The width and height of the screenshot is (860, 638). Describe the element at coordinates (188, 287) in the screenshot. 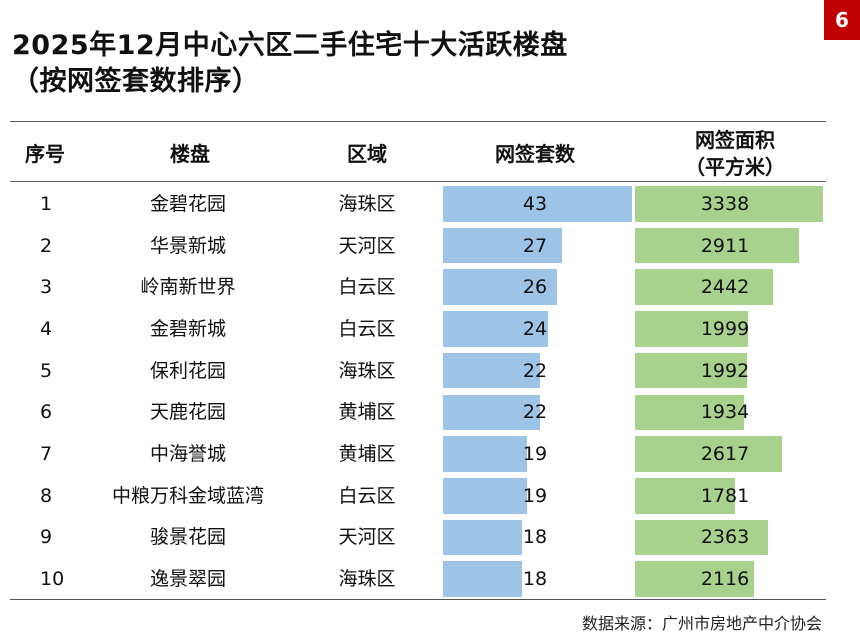

I see `row-project: 岭南新世界` at that location.